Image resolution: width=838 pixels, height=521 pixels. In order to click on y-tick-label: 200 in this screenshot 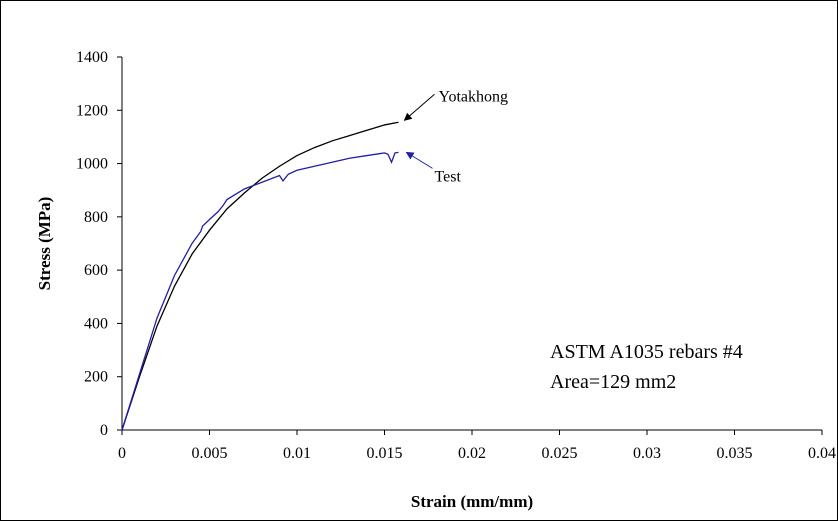, I will do `click(96, 377)`.